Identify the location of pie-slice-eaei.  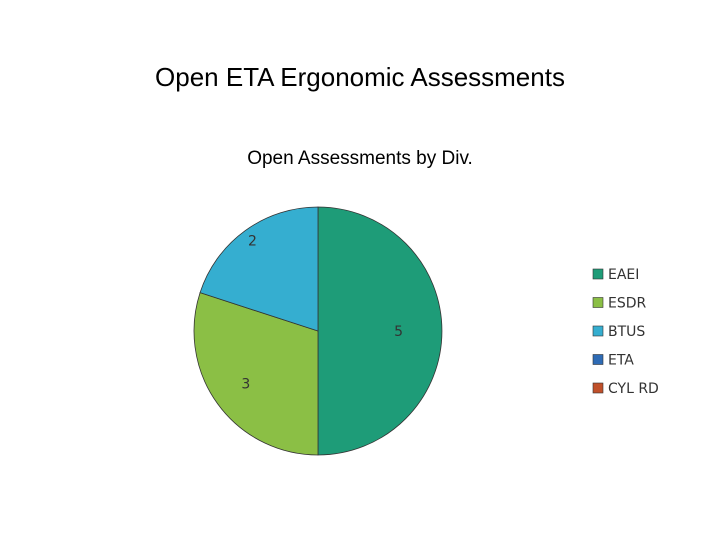
(380, 331).